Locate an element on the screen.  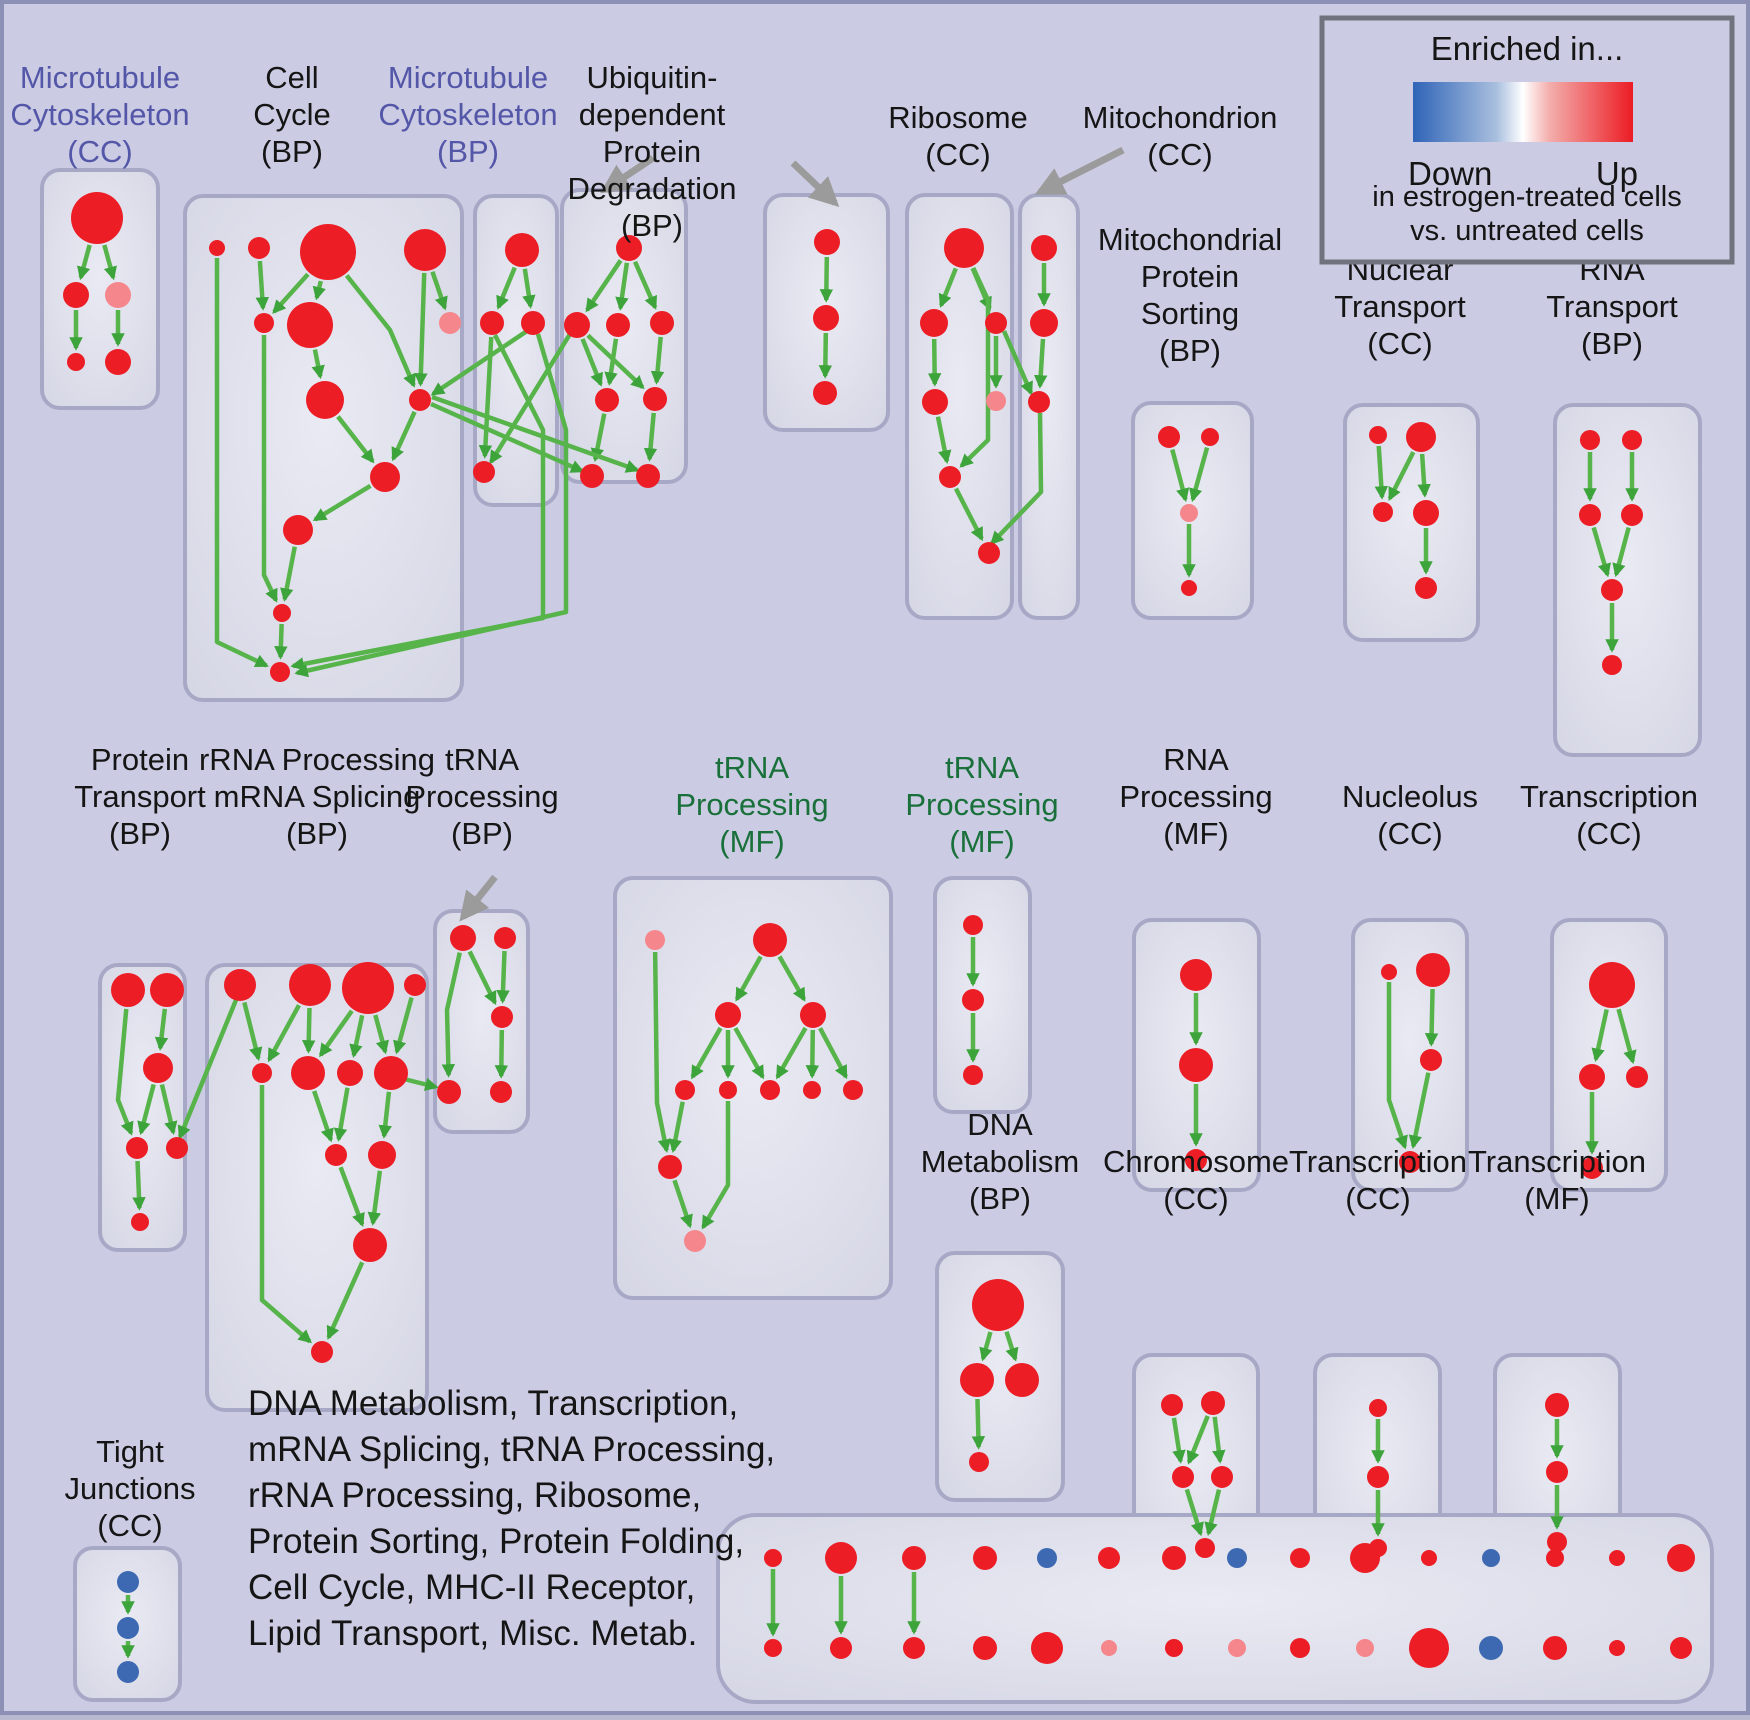
cluster-label-dna-metabolism-line2: (BP) is located at coordinates (1000, 1198).